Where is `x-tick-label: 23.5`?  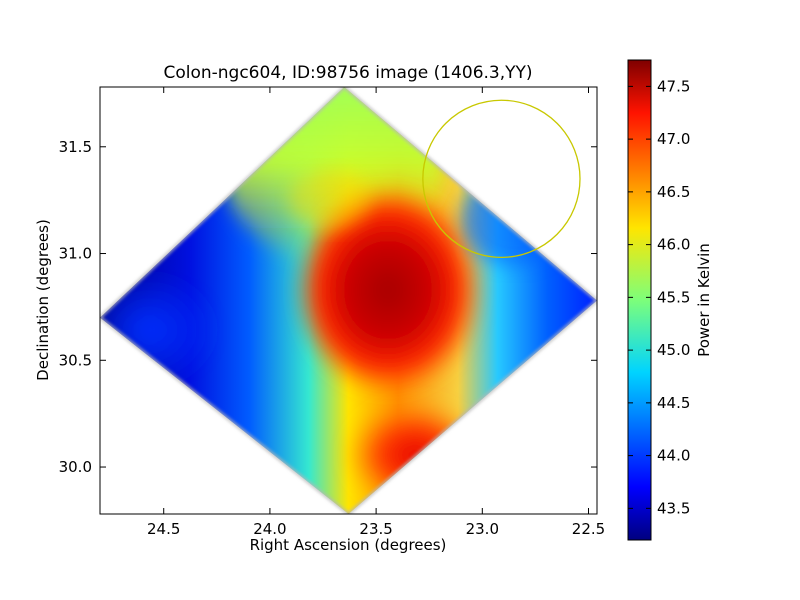 x-tick-label: 23.5 is located at coordinates (375, 529).